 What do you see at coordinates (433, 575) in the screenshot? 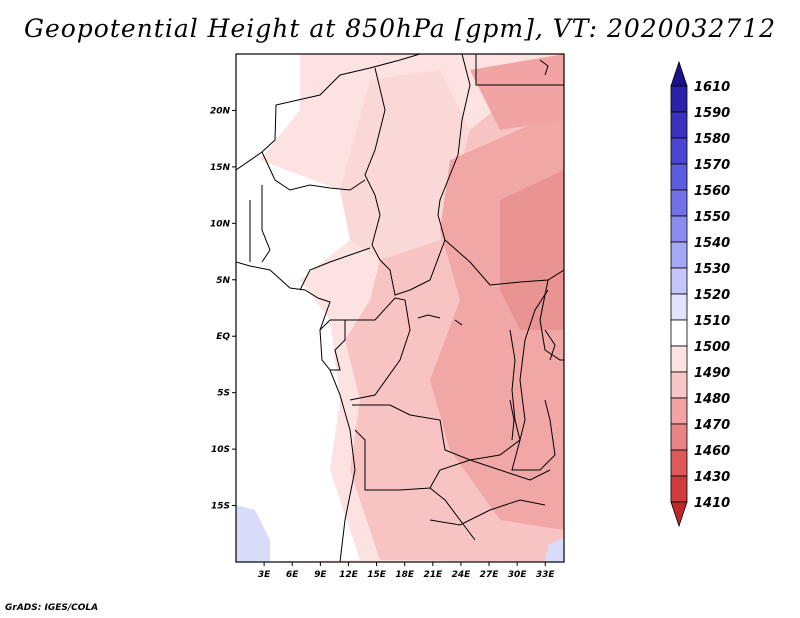
I see `lon-tick-label: 21E` at bounding box center [433, 575].